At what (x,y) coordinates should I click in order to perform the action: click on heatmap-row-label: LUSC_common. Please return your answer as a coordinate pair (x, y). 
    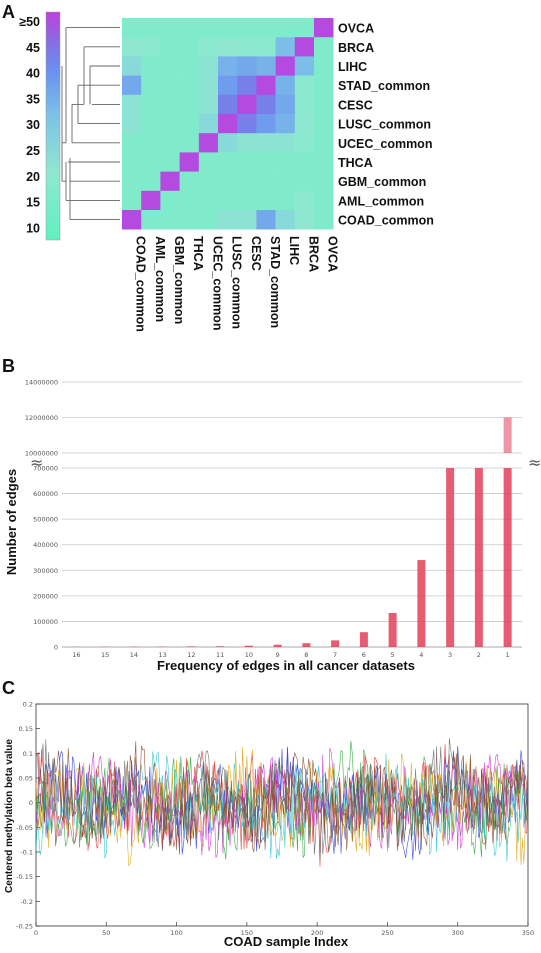
    Looking at the image, I should click on (384, 125).